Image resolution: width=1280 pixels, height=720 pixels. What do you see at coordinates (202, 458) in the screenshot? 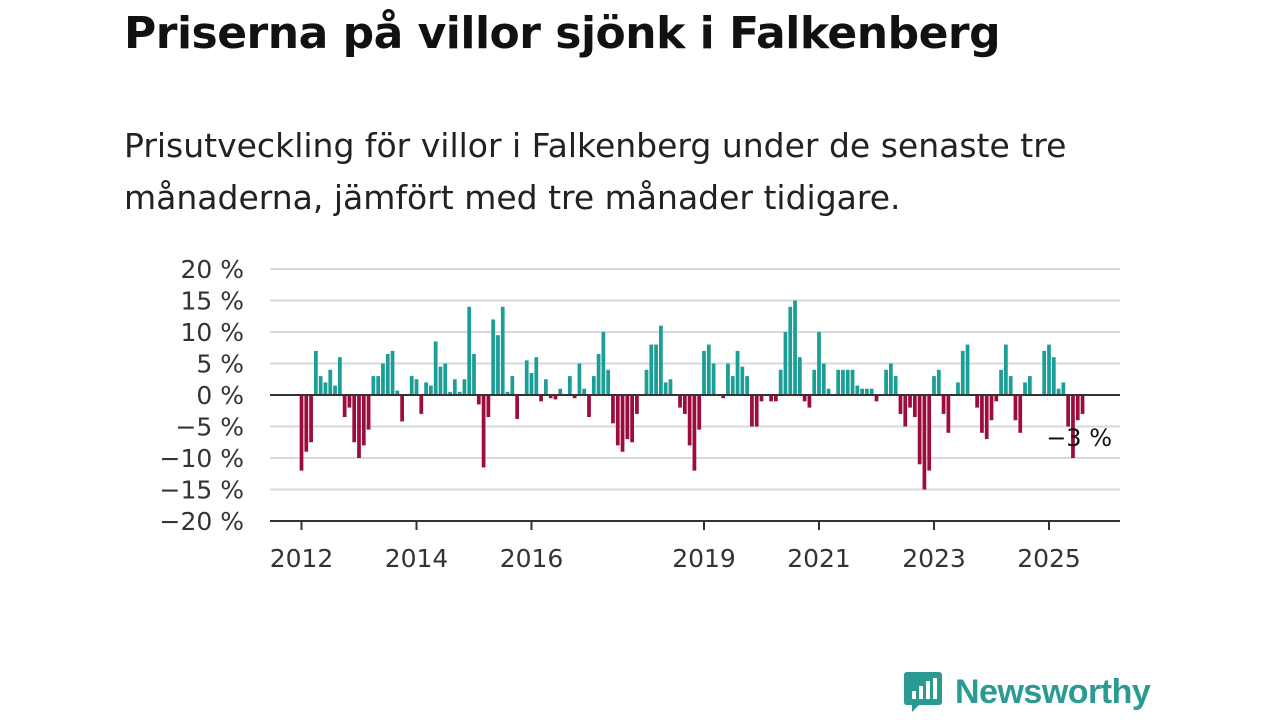
I see `y-tick-label: −10 %` at bounding box center [202, 458].